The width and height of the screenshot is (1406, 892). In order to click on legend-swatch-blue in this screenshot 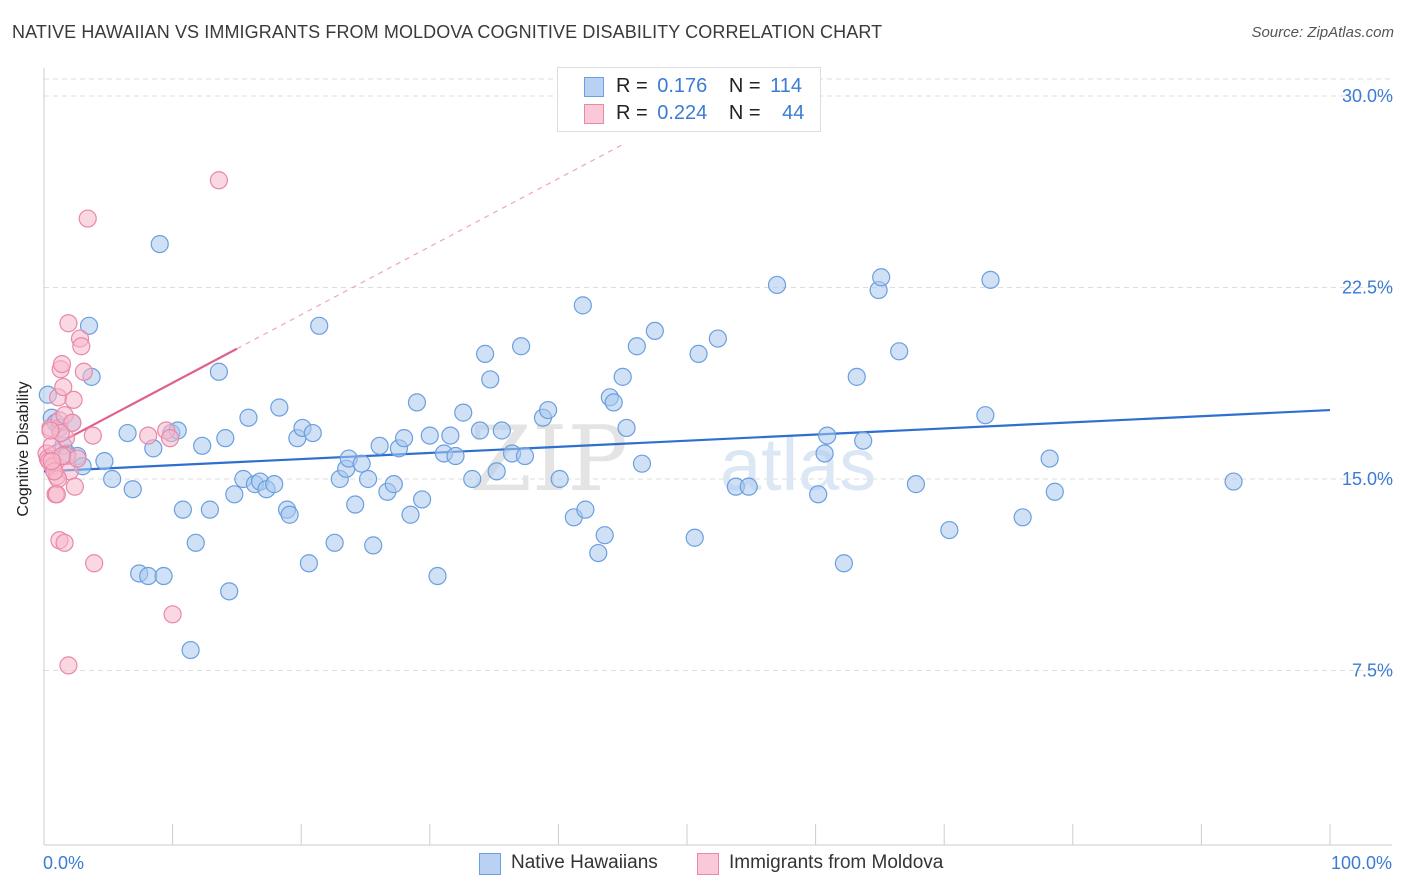, I will do `click(490, 864)`.